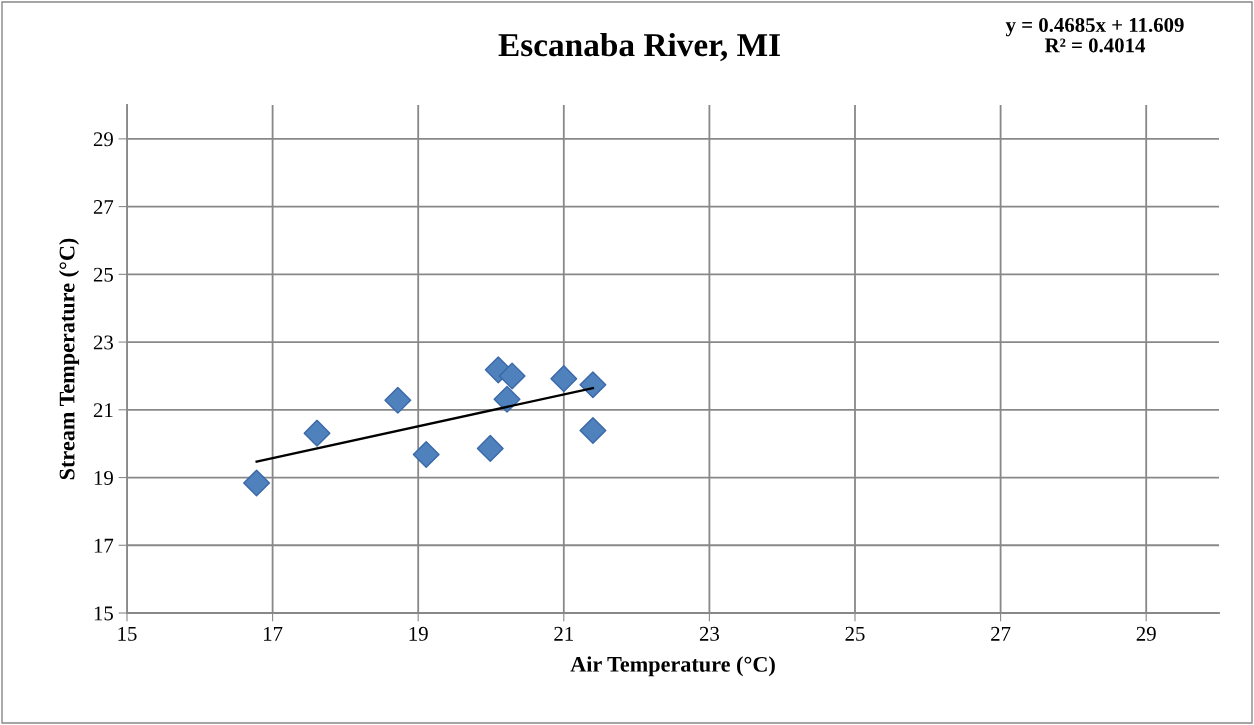 The height and width of the screenshot is (725, 1254). What do you see at coordinates (639, 47) in the screenshot?
I see `chart-title: Escanaba River, MI` at bounding box center [639, 47].